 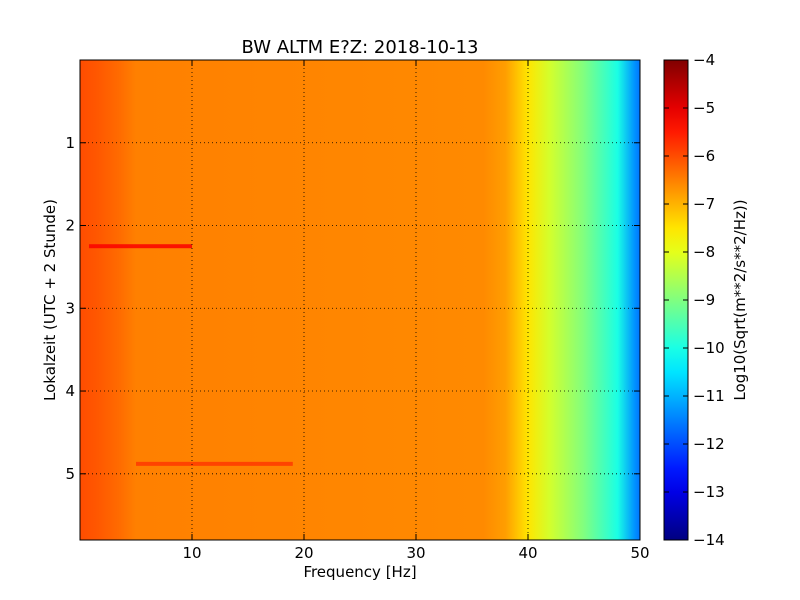 I want to click on colorbar-tick-label: −14, so click(x=709, y=540).